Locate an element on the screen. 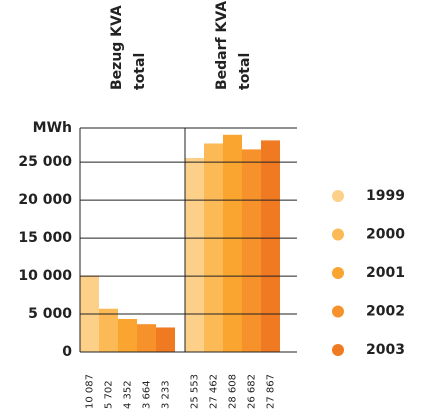 Image resolution: width=439 pixels, height=412 pixels. y-tick-label: 15 000 is located at coordinates (45, 238).